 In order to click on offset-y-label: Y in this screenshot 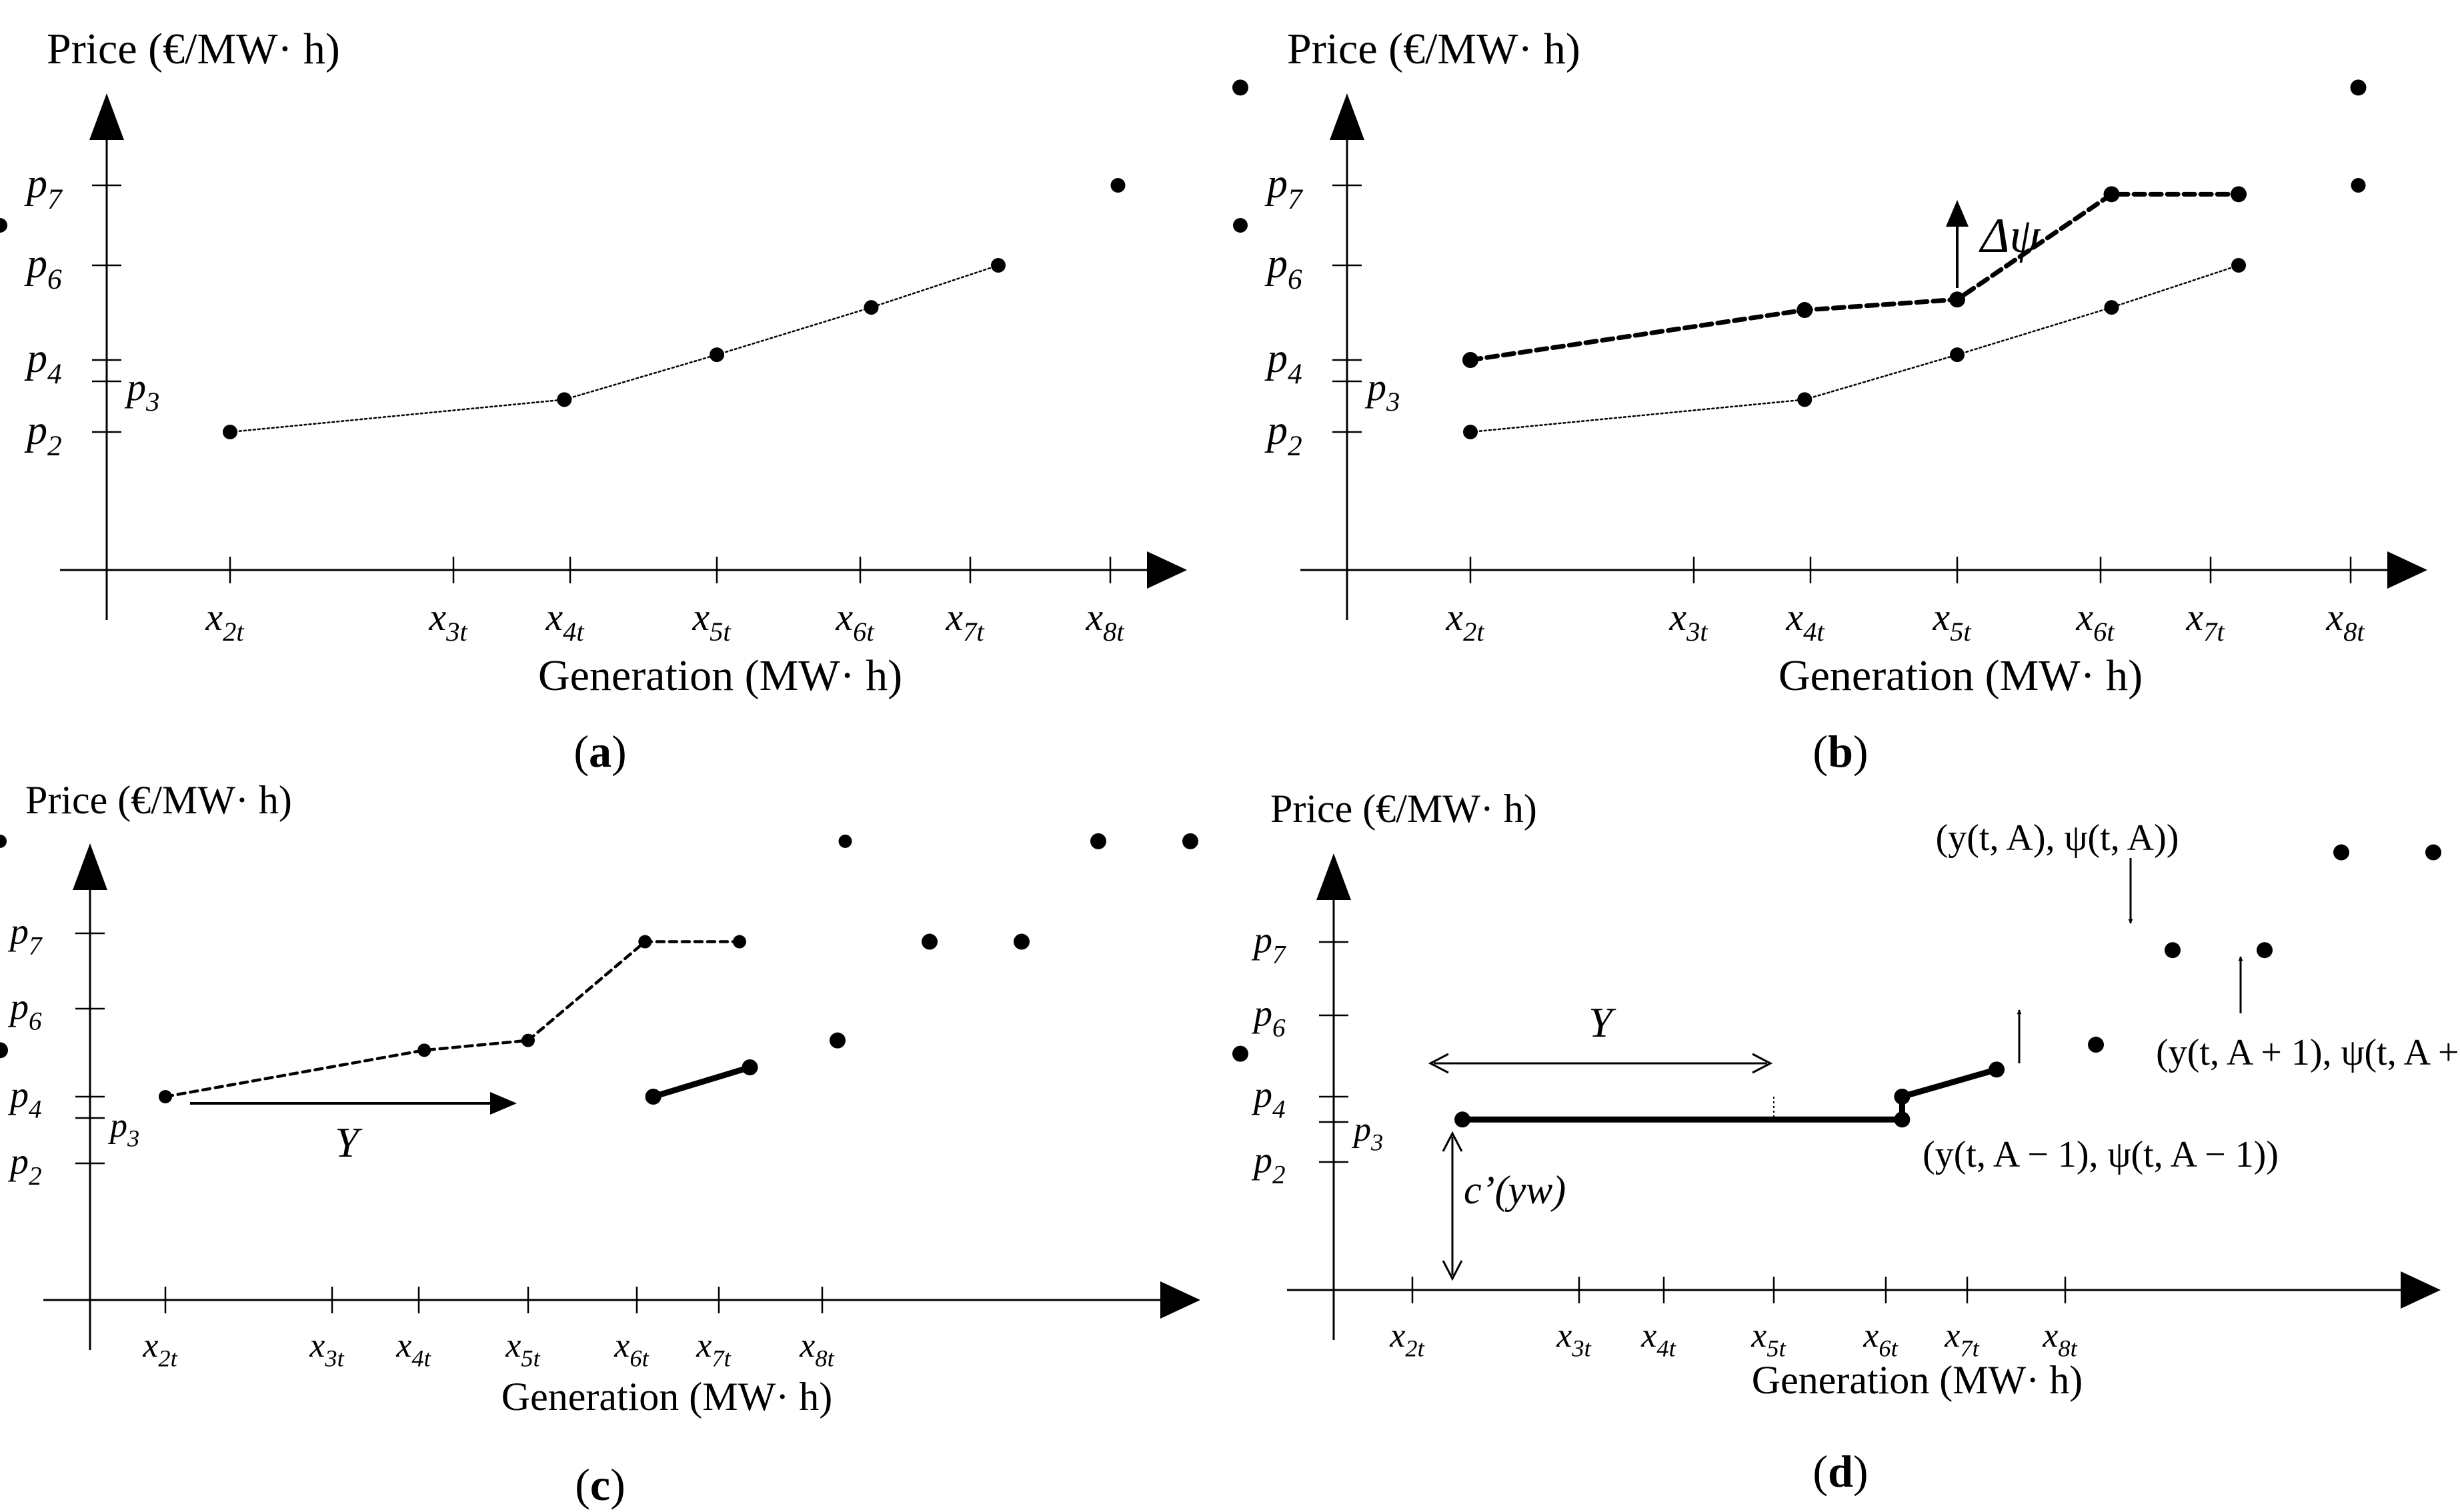, I will do `click(1602, 1022)`.